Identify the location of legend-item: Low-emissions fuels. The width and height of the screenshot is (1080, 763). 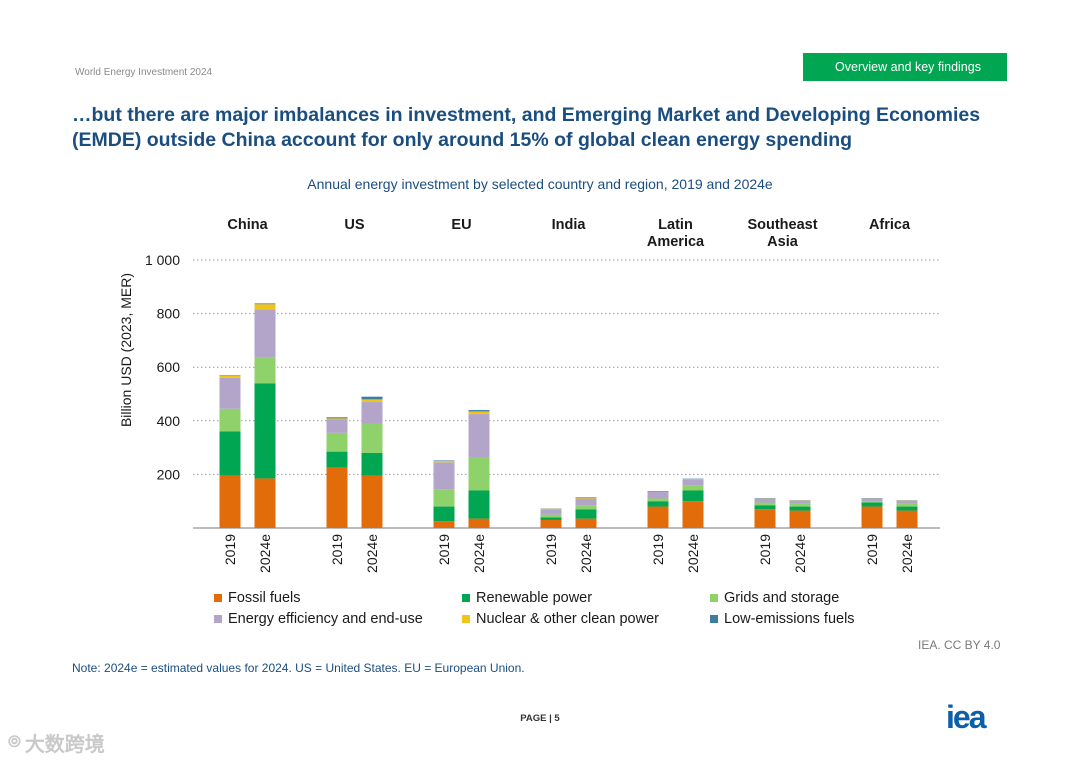
(782, 619).